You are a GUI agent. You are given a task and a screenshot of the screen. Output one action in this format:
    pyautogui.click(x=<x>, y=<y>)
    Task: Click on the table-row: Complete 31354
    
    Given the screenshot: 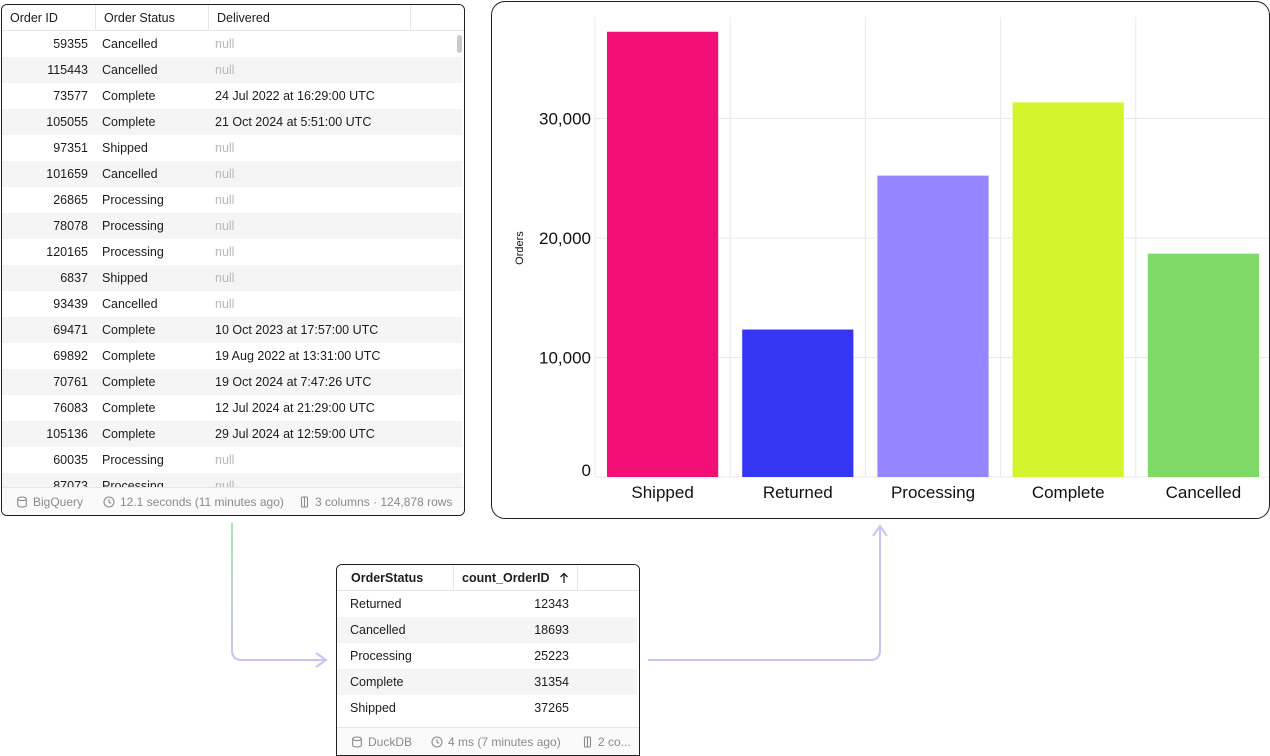 What is the action you would take?
    pyautogui.click(x=487, y=682)
    